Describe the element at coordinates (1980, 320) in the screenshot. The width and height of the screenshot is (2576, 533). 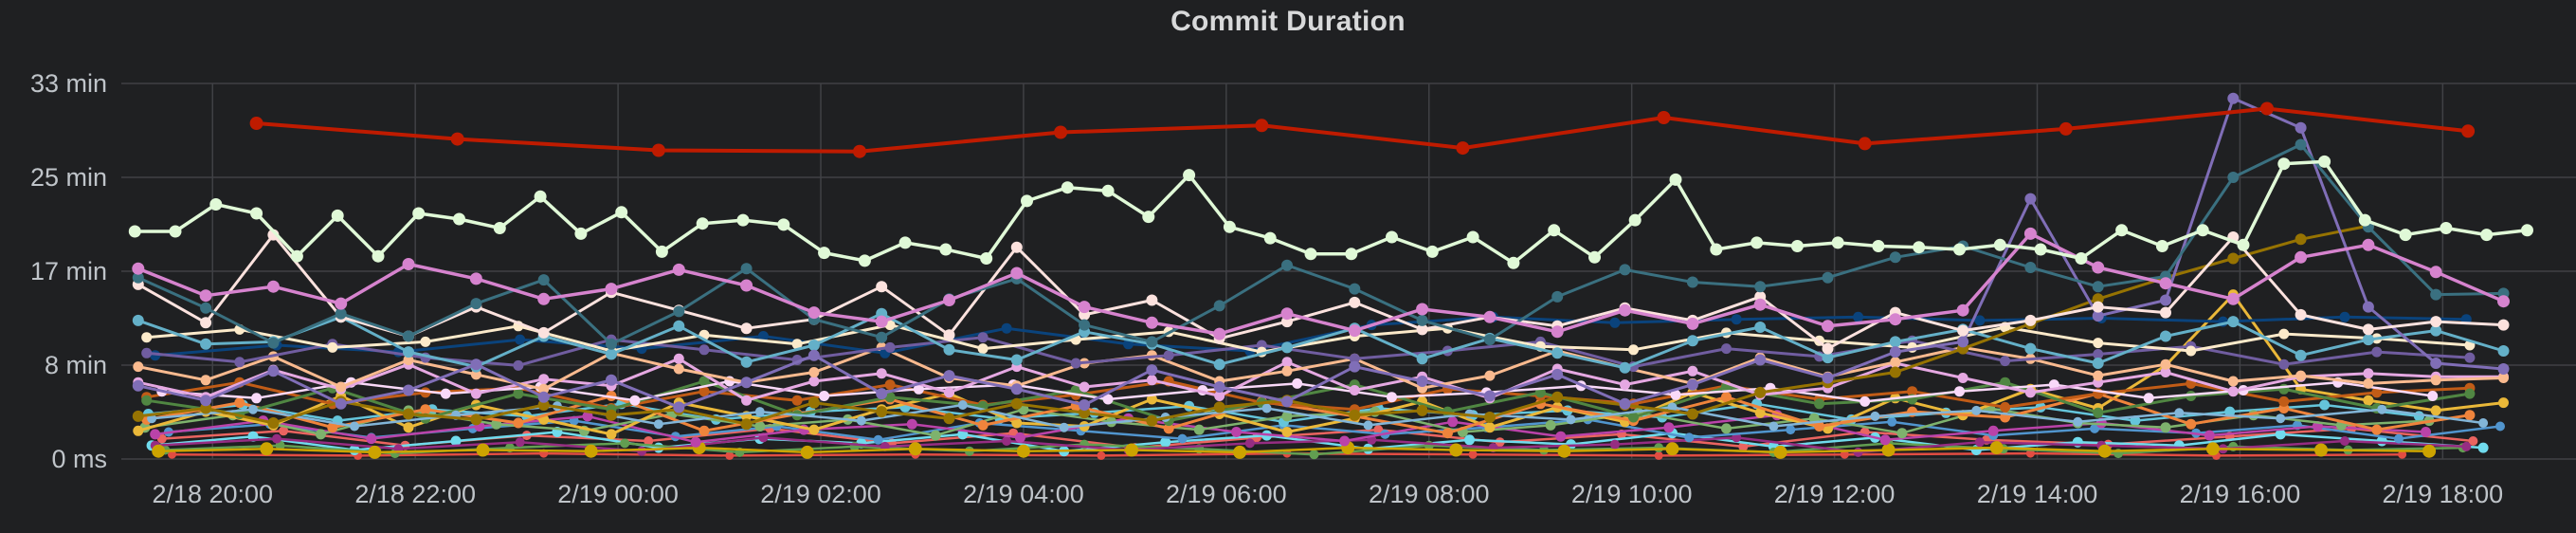
I see `series-point-navy` at that location.